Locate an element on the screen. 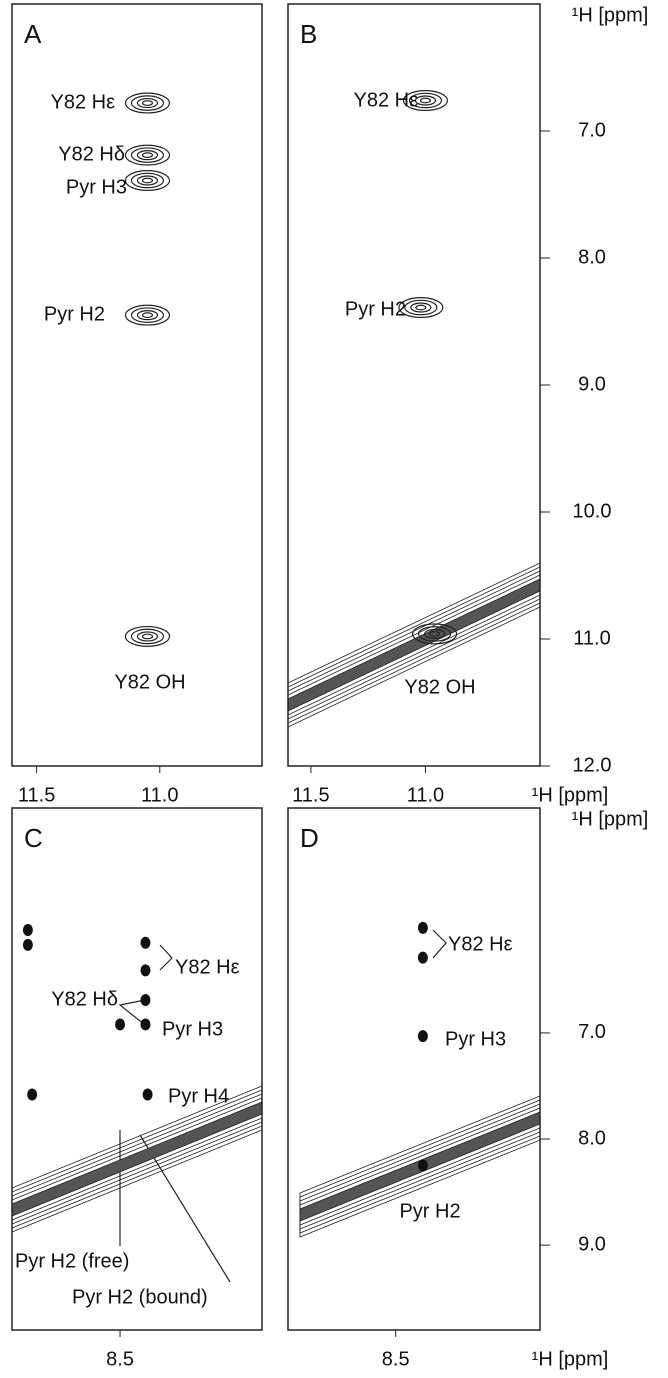  peak-annotation: Pyr H4 is located at coordinates (198, 1096).